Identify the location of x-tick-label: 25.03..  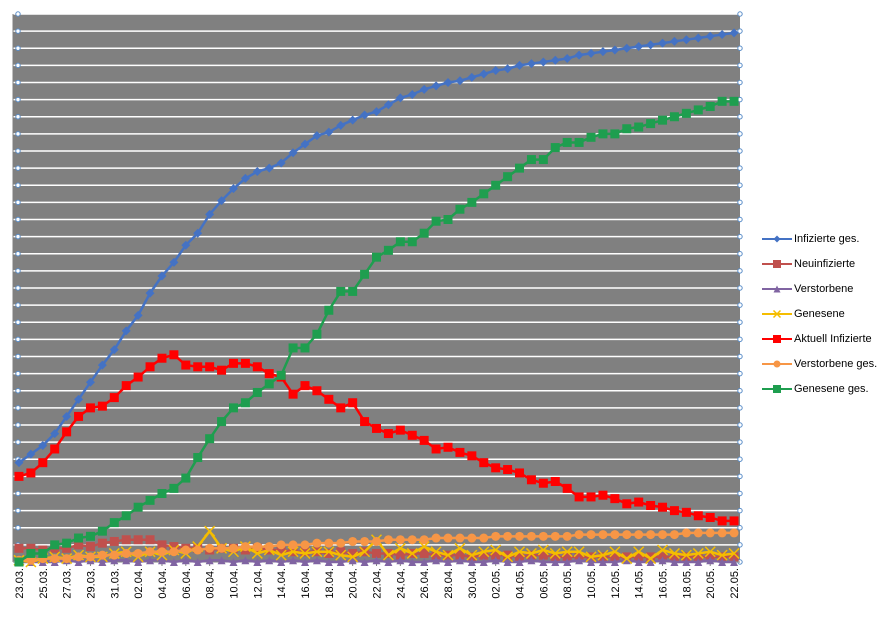
(44, 583).